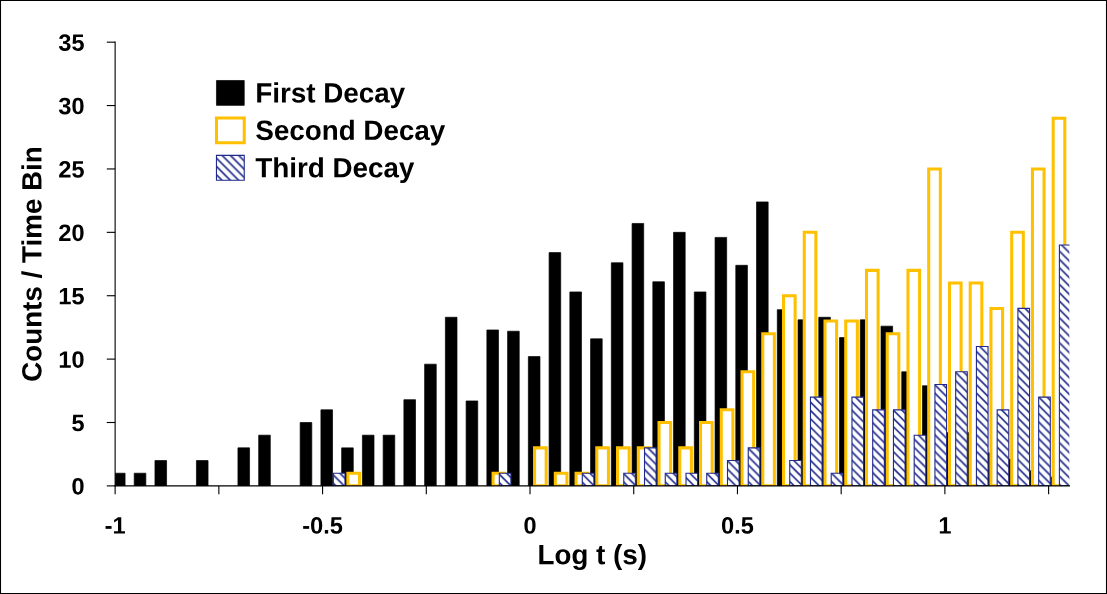 The image size is (1107, 594). What do you see at coordinates (530, 525) in the screenshot?
I see `x-tick-label: 0` at bounding box center [530, 525].